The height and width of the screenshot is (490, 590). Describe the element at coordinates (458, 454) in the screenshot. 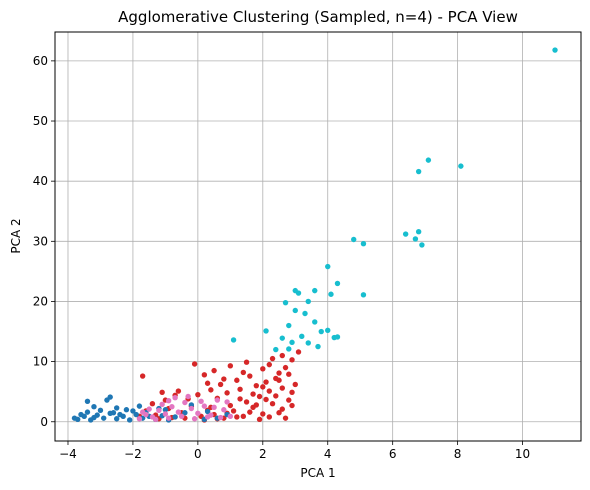

I see `x-tick-label: 8` at that location.